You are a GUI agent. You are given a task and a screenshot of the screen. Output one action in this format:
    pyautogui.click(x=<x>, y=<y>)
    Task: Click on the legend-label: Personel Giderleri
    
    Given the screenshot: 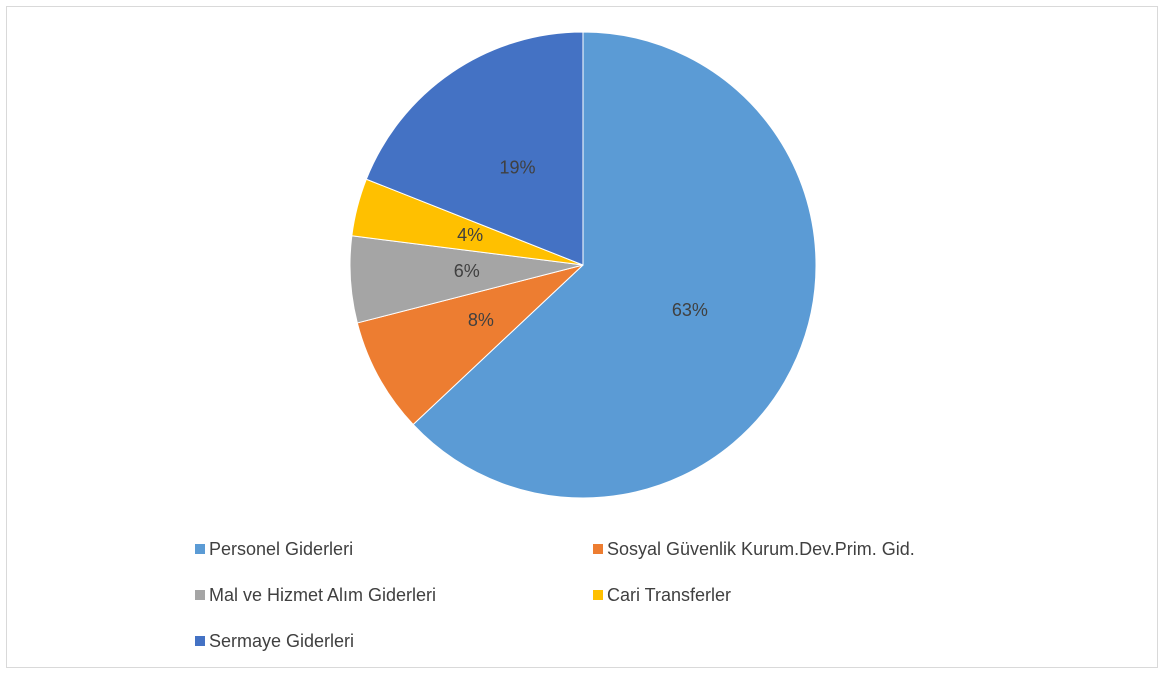 What is the action you would take?
    pyautogui.click(x=281, y=549)
    